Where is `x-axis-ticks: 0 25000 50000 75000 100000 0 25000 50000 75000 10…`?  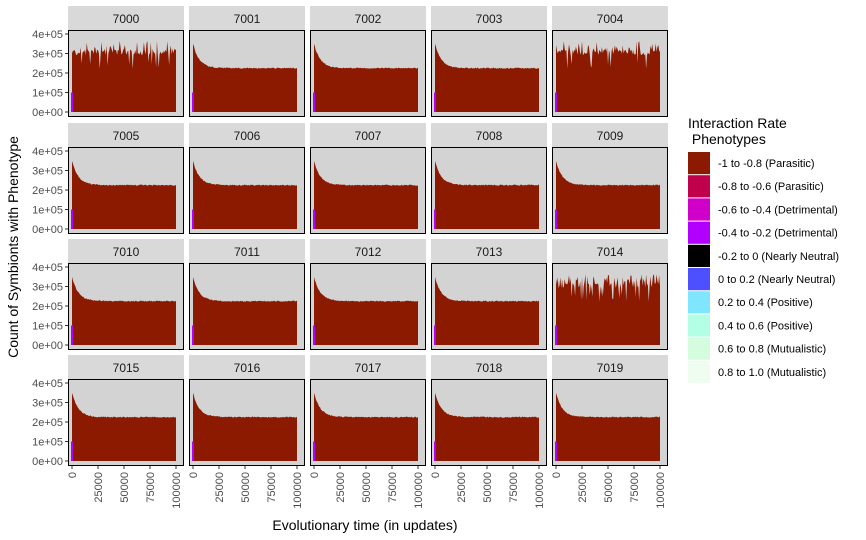 x-axis-ticks: 0 25000 50000 75000 100000 0 25000 50000 75000 10… is located at coordinates (367, 487).